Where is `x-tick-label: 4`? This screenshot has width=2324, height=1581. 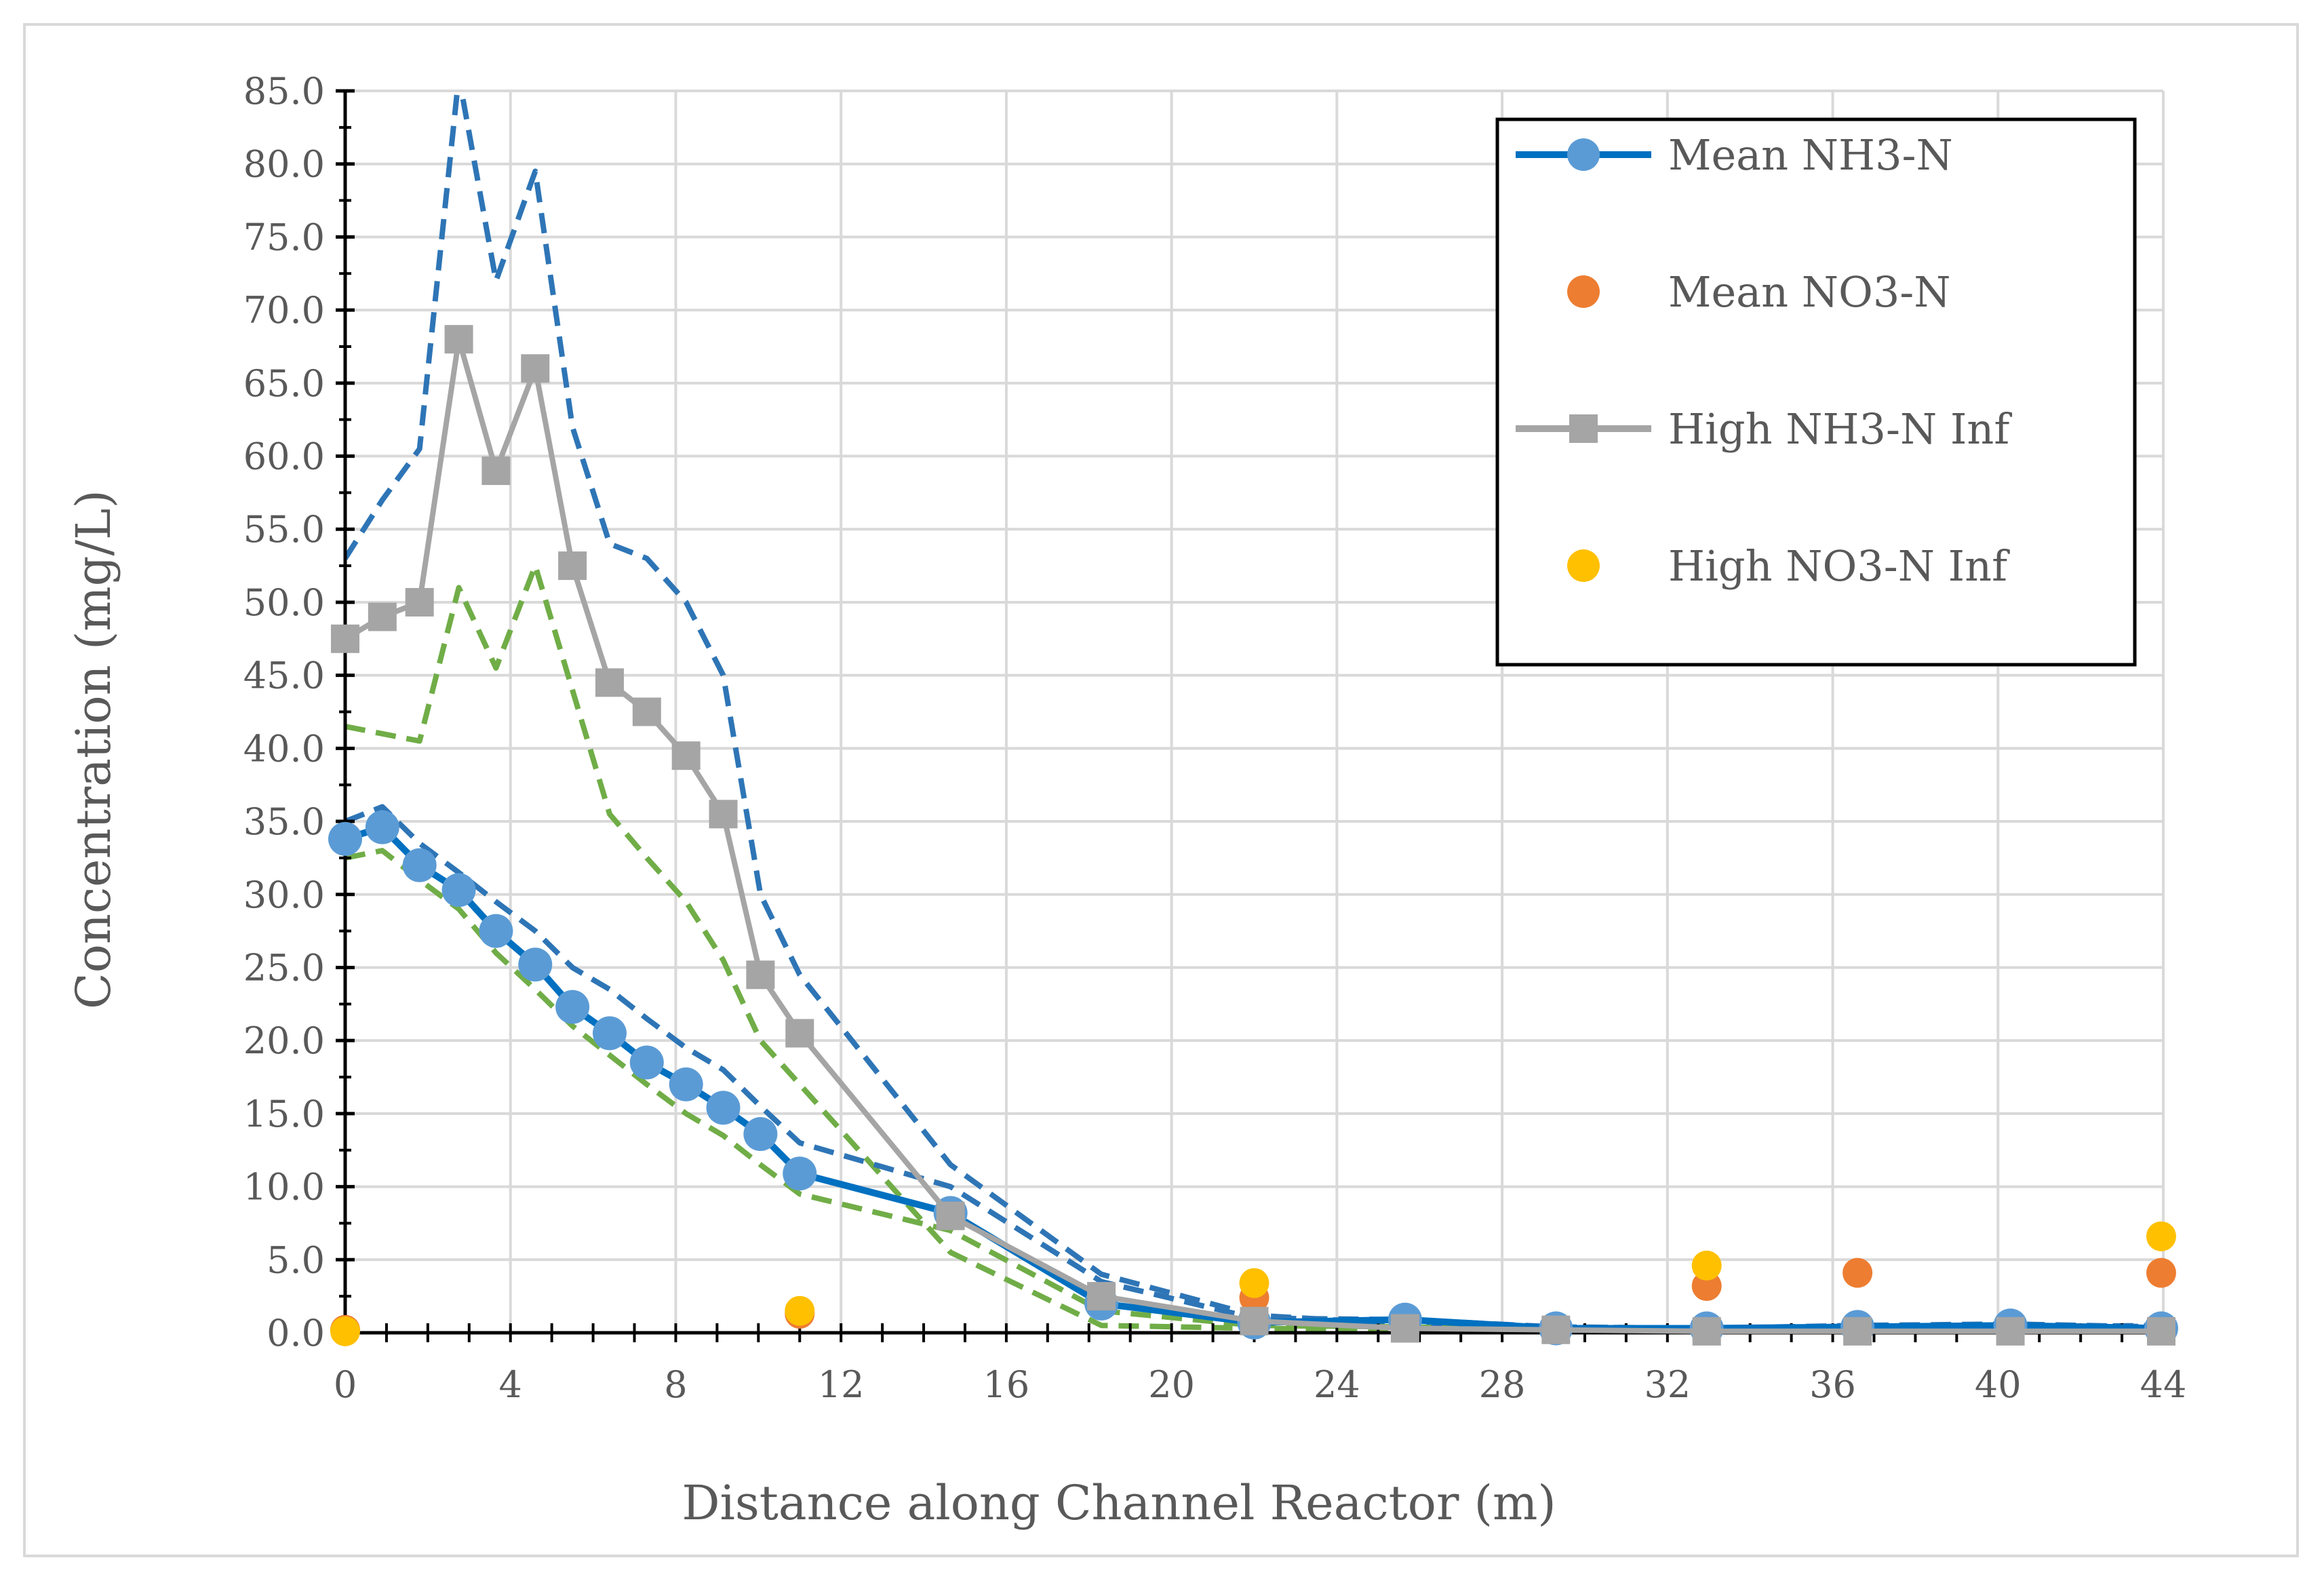
x-tick-label: 4 is located at coordinates (510, 1384).